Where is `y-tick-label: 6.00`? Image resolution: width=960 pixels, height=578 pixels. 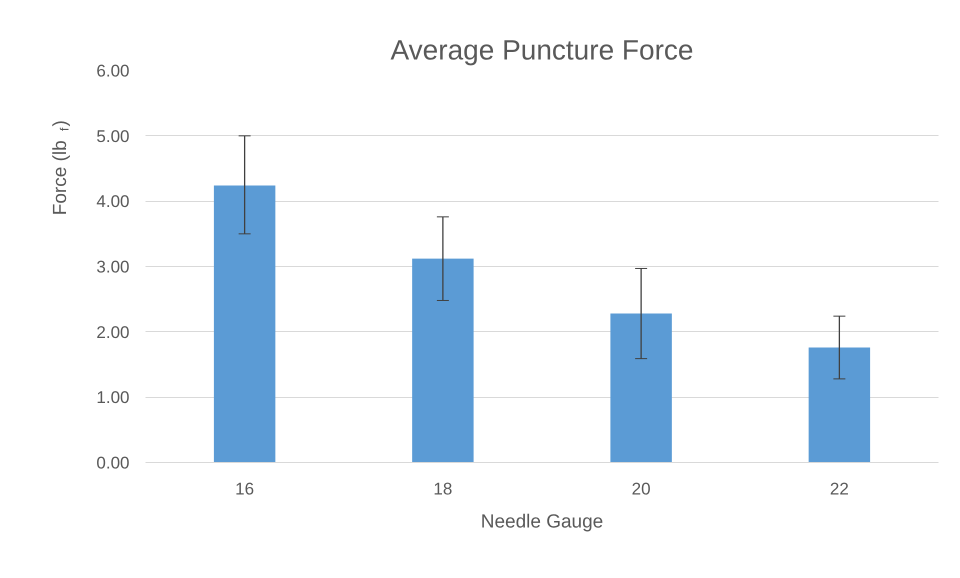
y-tick-label: 6.00 is located at coordinates (113, 71).